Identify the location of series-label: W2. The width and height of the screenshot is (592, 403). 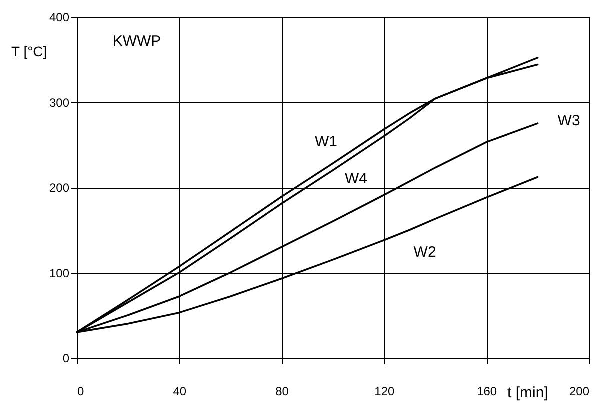
(425, 253).